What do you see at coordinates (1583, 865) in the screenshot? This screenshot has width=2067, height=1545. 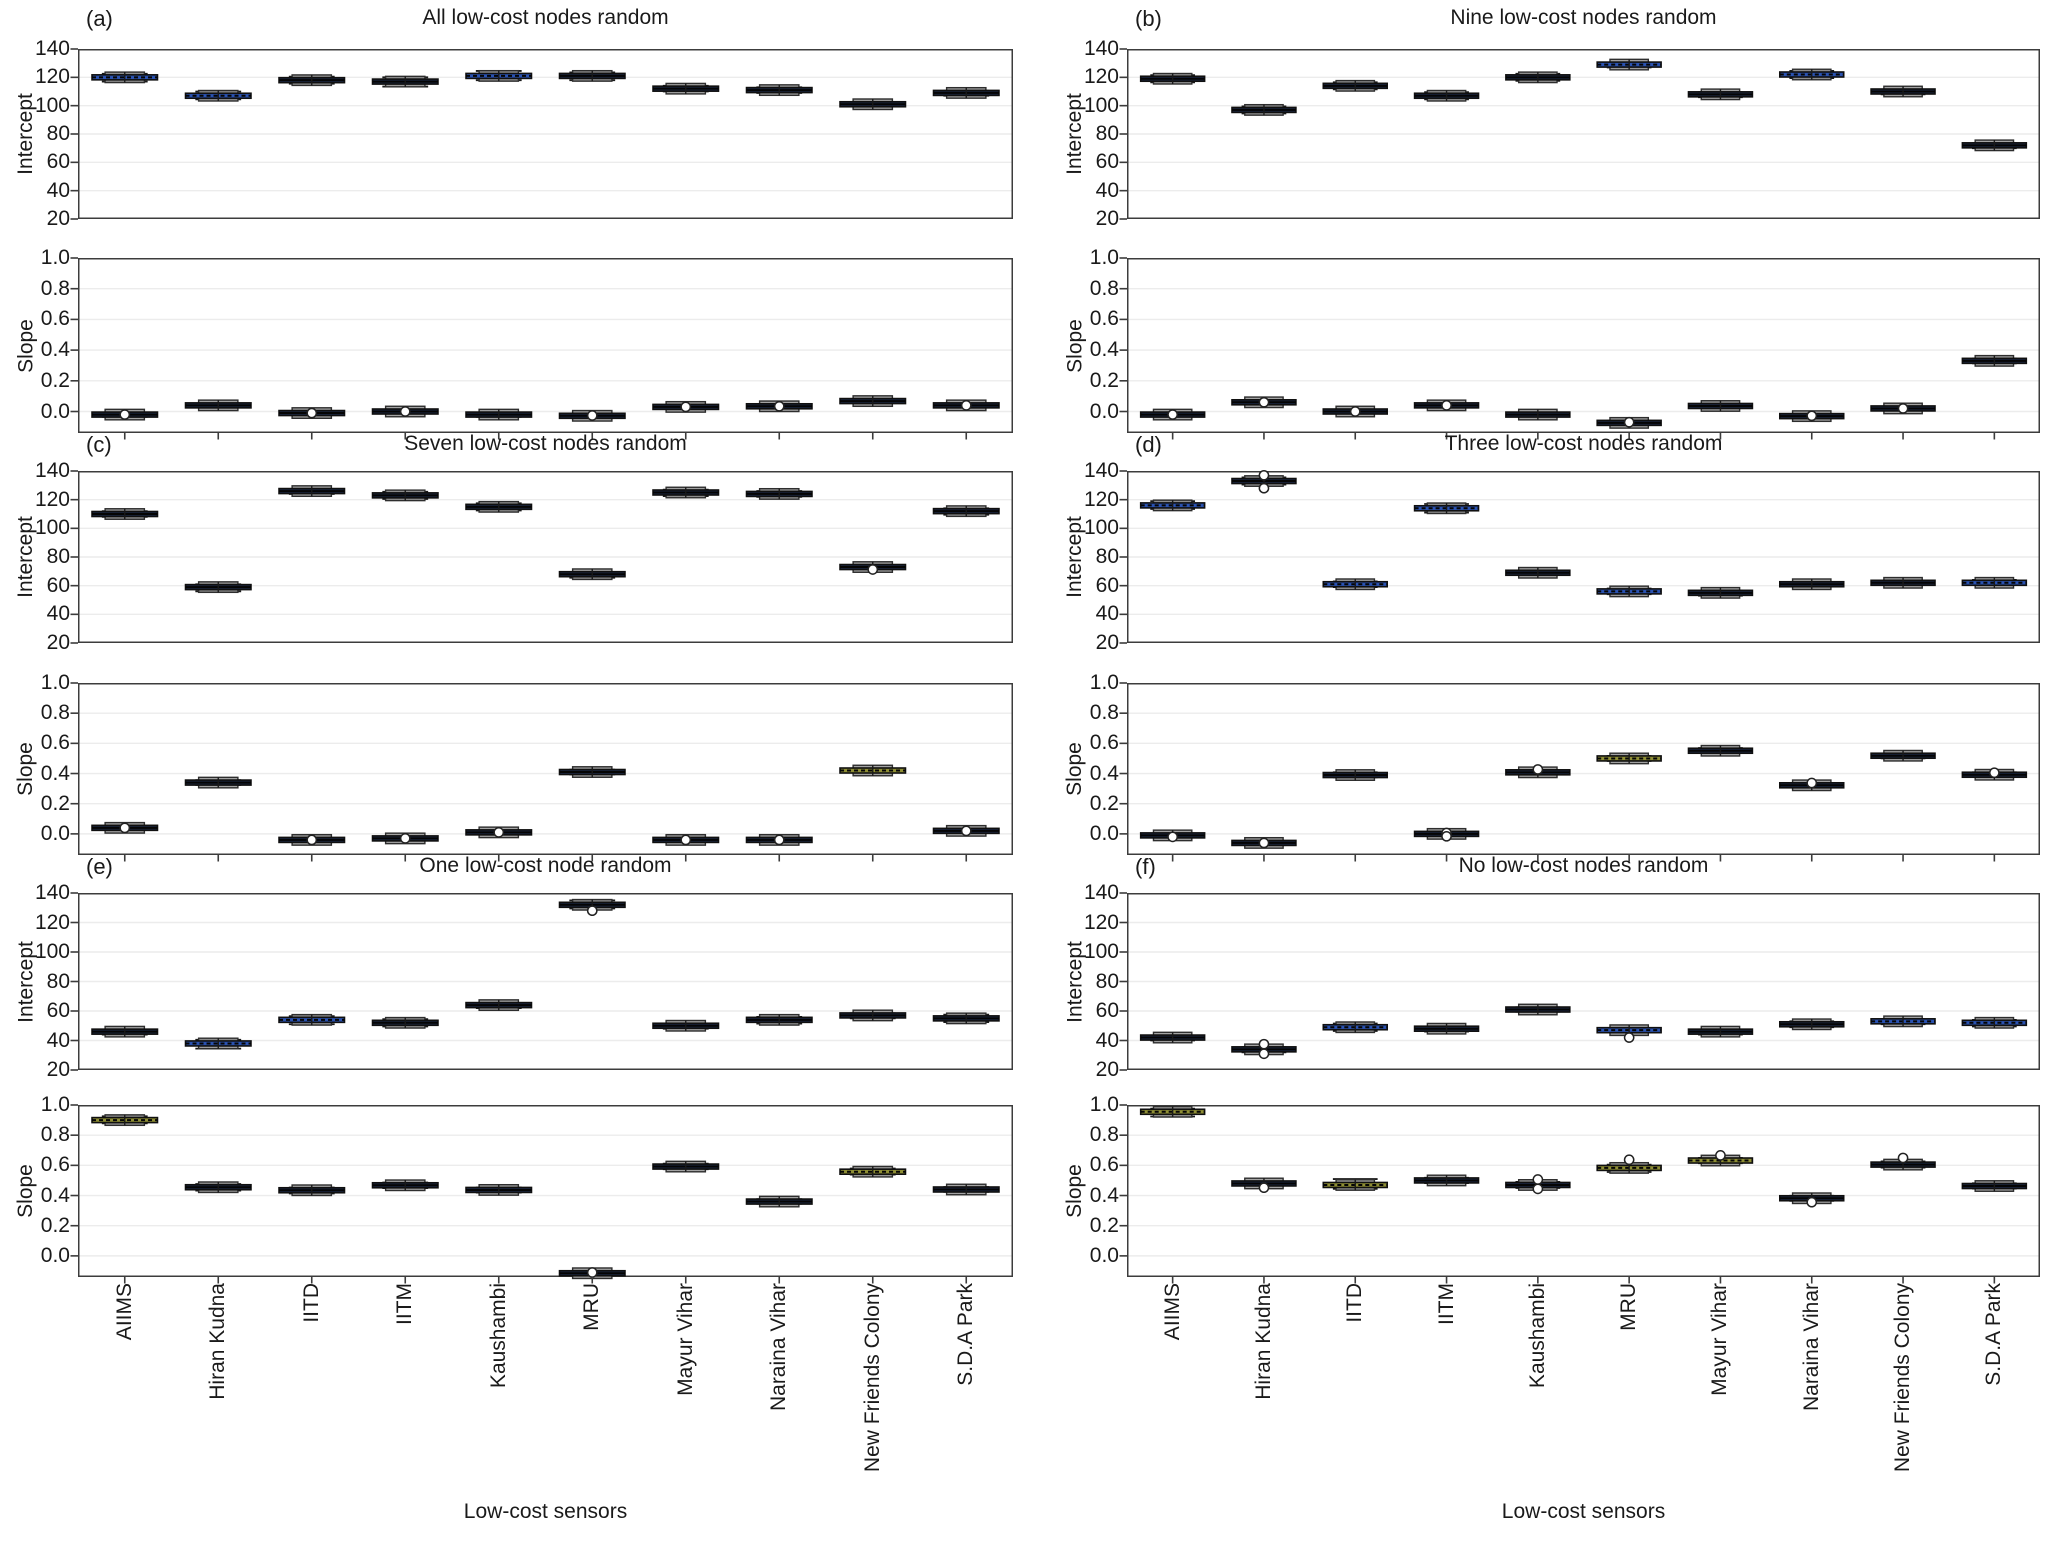 I see `panel-title-f: No low-cost nodes random` at bounding box center [1583, 865].